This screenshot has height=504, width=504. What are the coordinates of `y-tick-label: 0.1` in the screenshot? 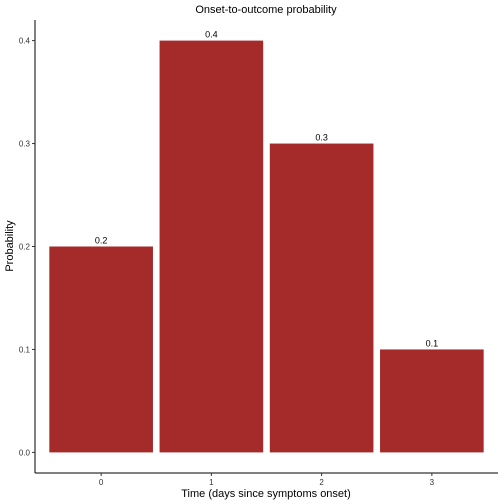 It's located at (25, 349).